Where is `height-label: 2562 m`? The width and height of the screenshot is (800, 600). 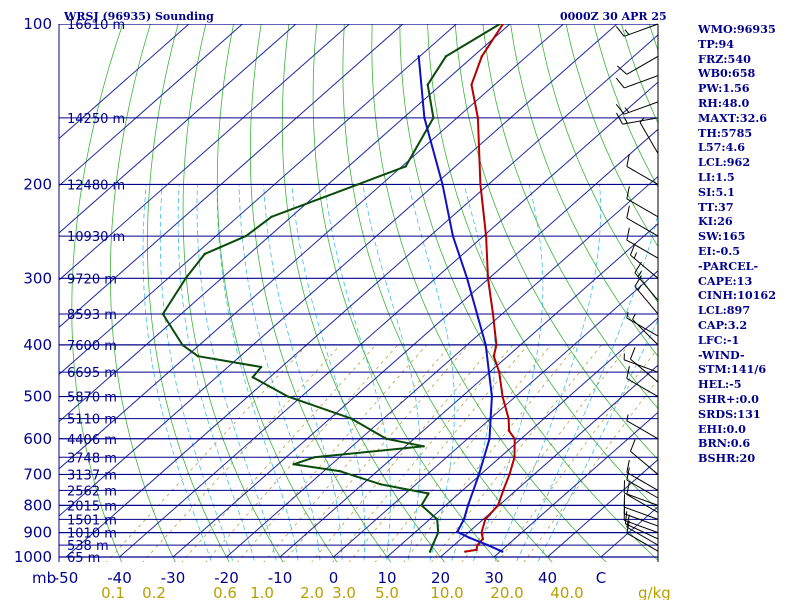 height-label: 2562 m is located at coordinates (92, 491).